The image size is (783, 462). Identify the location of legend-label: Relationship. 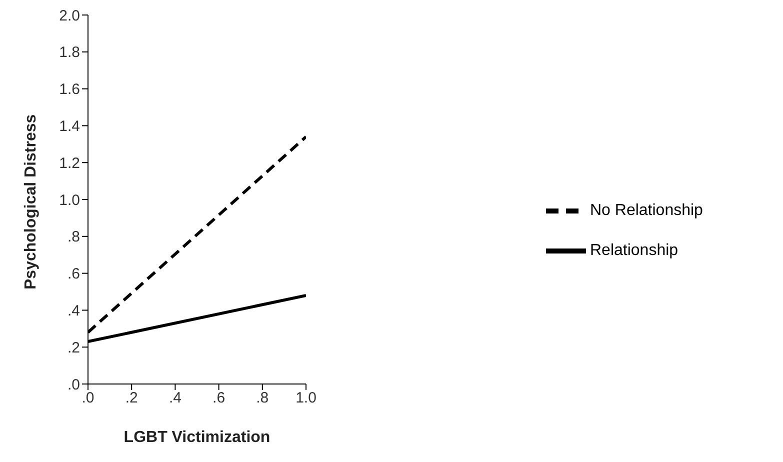
(634, 251).